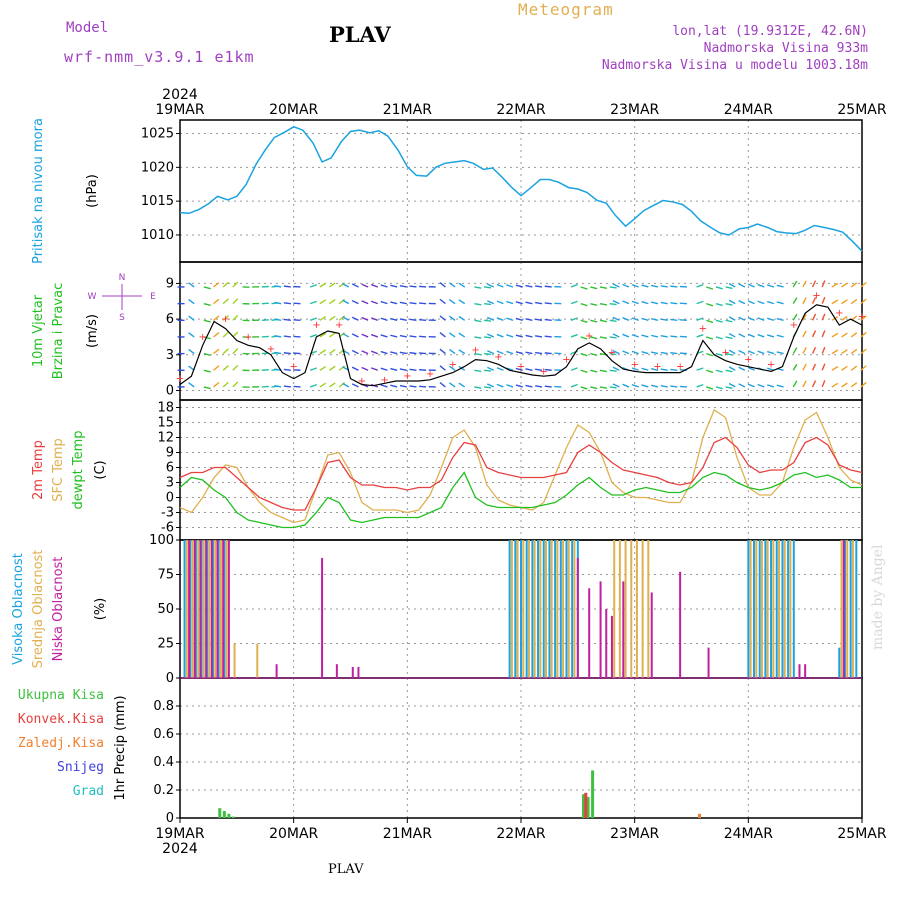  Describe the element at coordinates (407, 110) in the screenshot. I see `time-tick-label-top: 21MAR` at that location.